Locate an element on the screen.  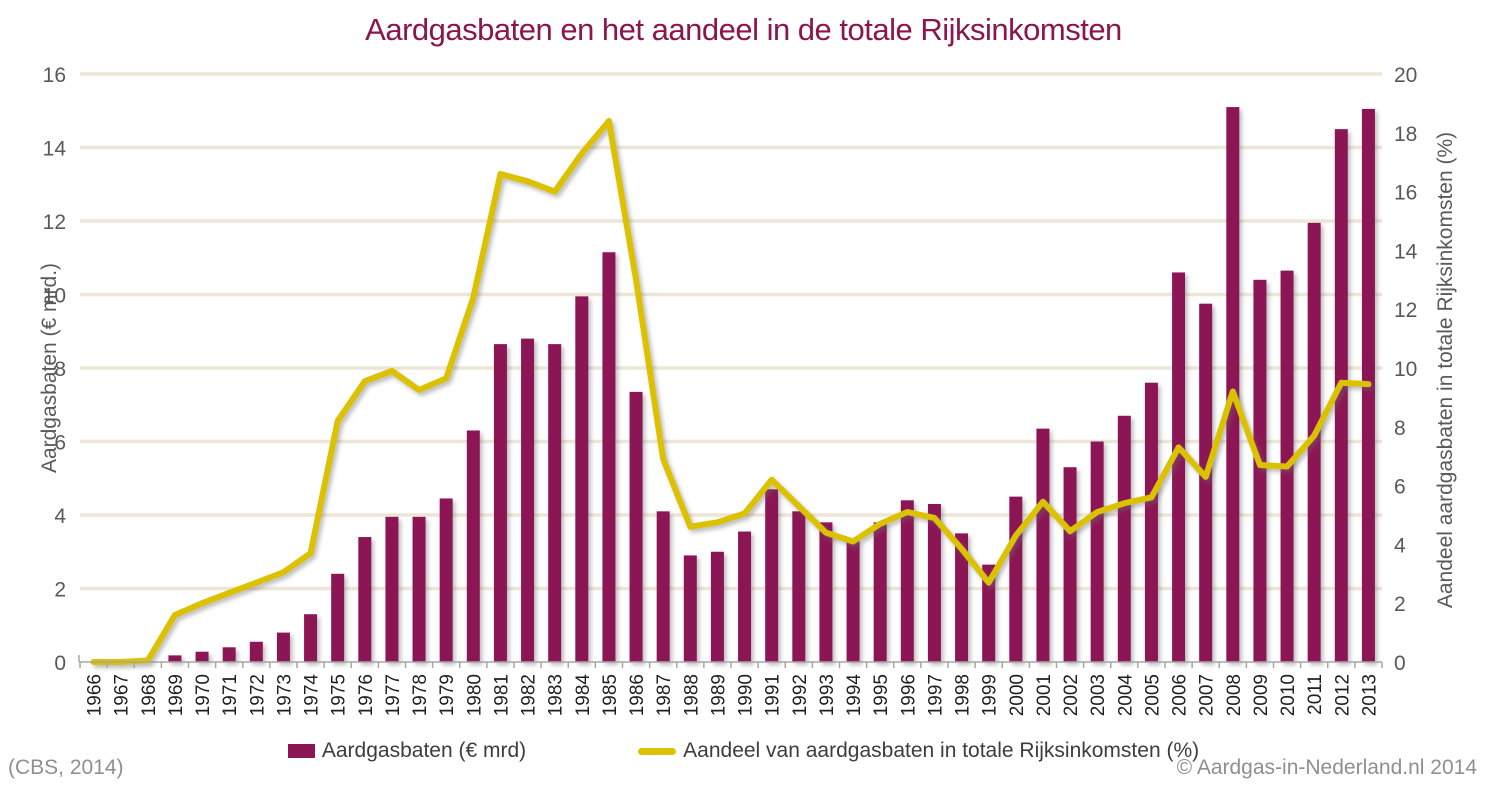
x-label-1966: 1966 is located at coordinates (95, 695).